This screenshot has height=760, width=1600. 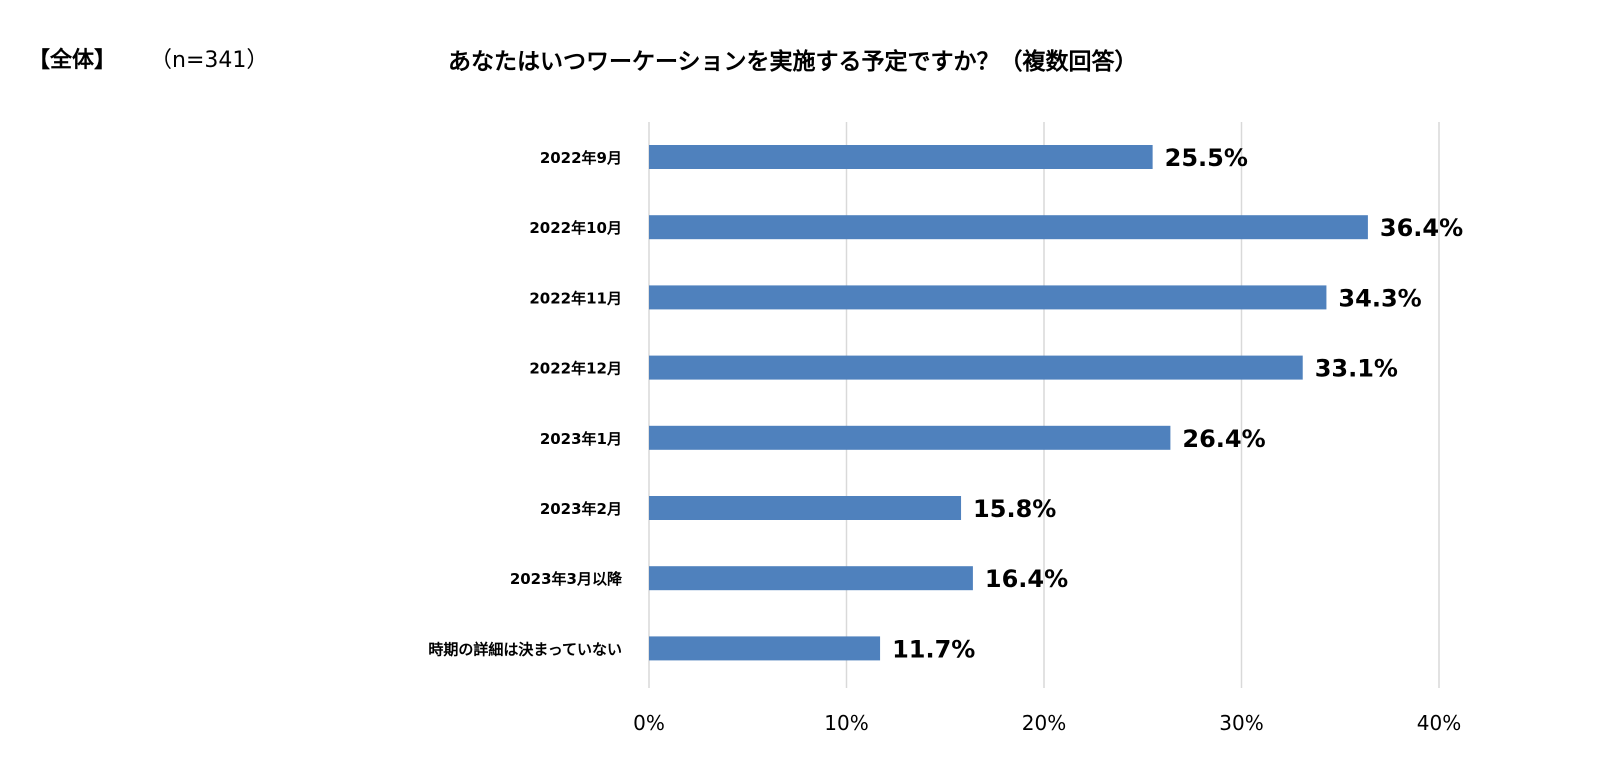 What do you see at coordinates (793, 62) in the screenshot?
I see `chart-title: あなたはいつワーケーションを実施する予定ですか？（複数回答）` at bounding box center [793, 62].